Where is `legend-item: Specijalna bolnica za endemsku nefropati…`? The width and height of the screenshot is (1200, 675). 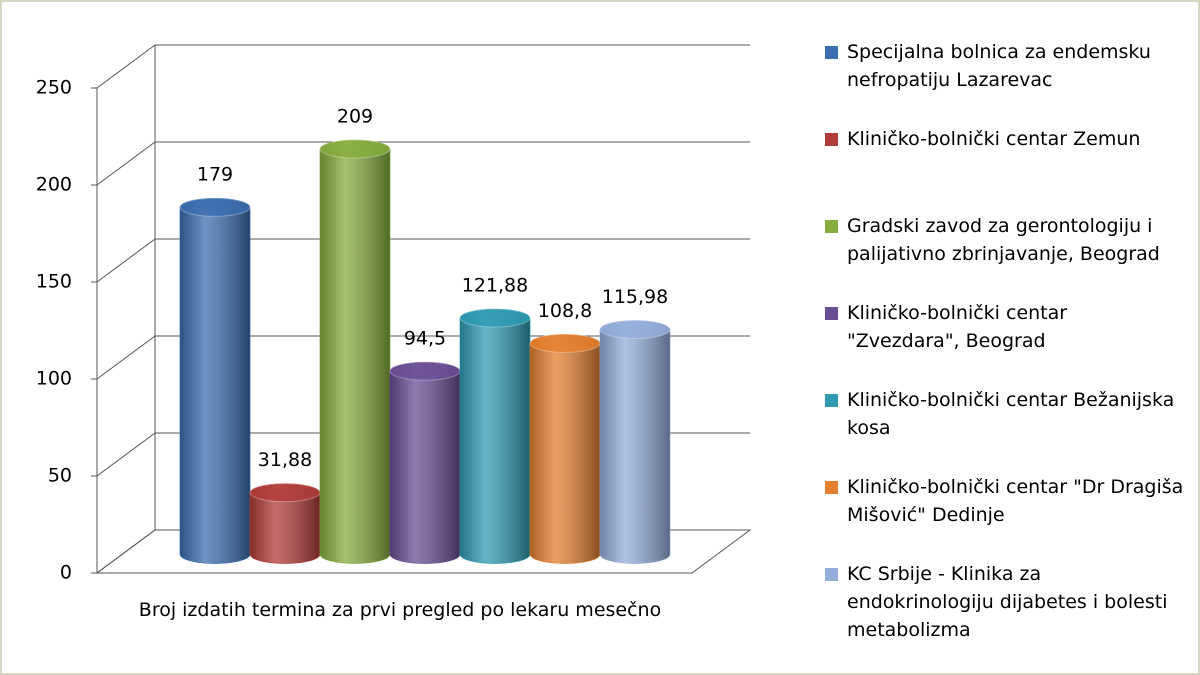 legend-item: Specijalna bolnica za endemsku nefropati… is located at coordinates (1005, 66).